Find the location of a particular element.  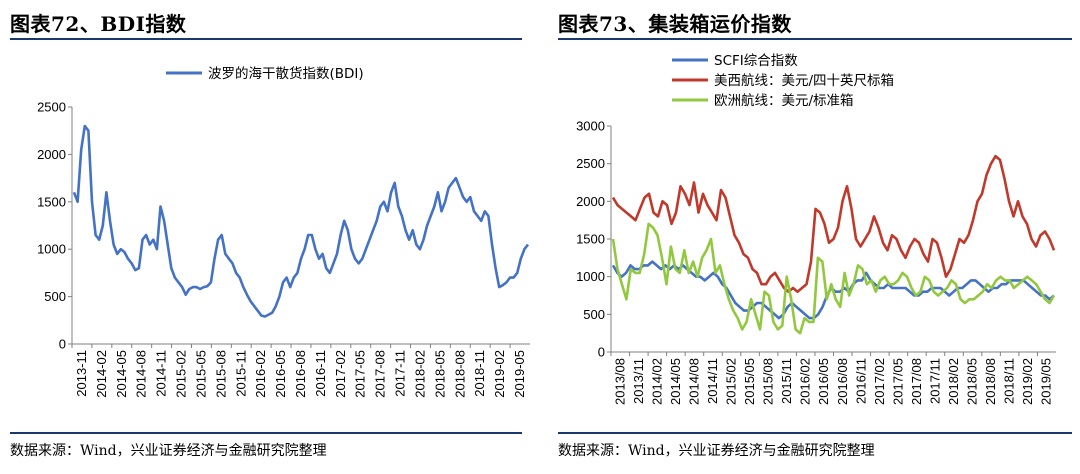

x-tick-label: 2018/08 is located at coordinates (990, 381).